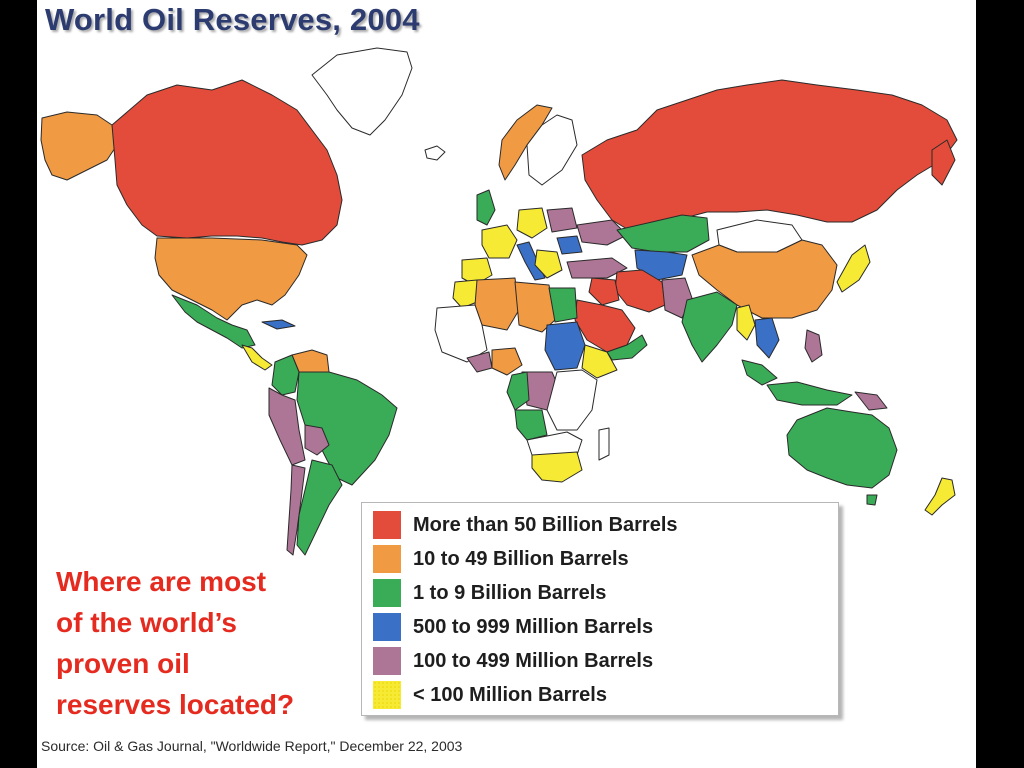 The width and height of the screenshot is (1024, 768). Describe the element at coordinates (663, 233) in the screenshot. I see `region-kazakhstan` at that location.